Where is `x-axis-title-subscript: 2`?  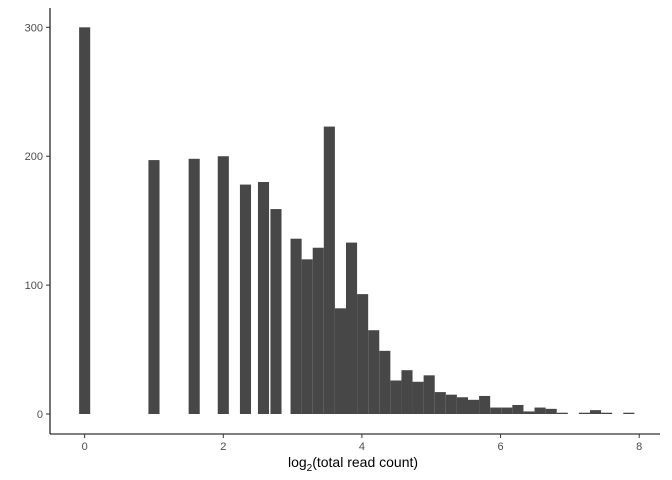 x-axis-title-subscript: 2 is located at coordinates (310, 468).